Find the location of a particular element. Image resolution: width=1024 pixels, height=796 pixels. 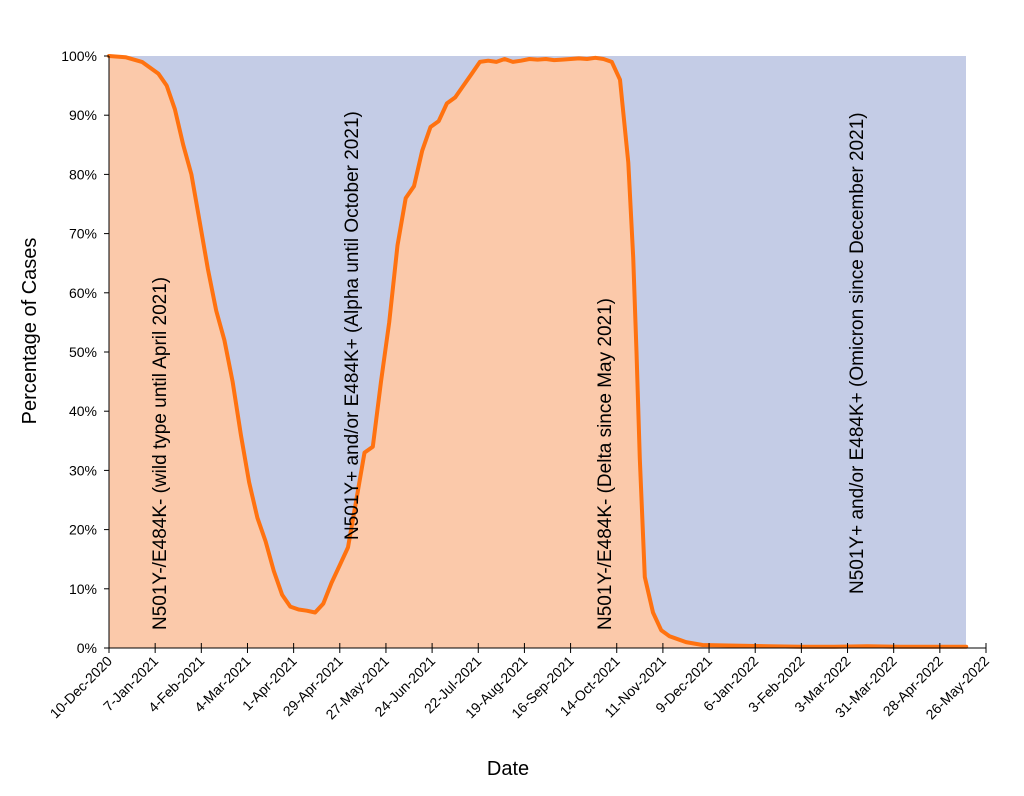

y-tick-label: 90% is located at coordinates (83, 115).